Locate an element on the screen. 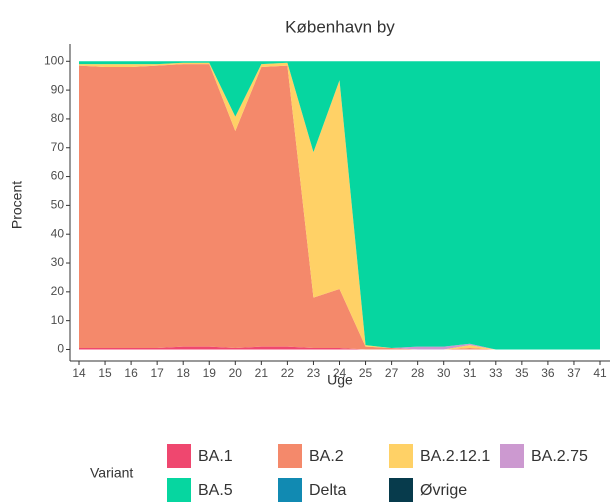  legend-label: BA.1 is located at coordinates (215, 456).